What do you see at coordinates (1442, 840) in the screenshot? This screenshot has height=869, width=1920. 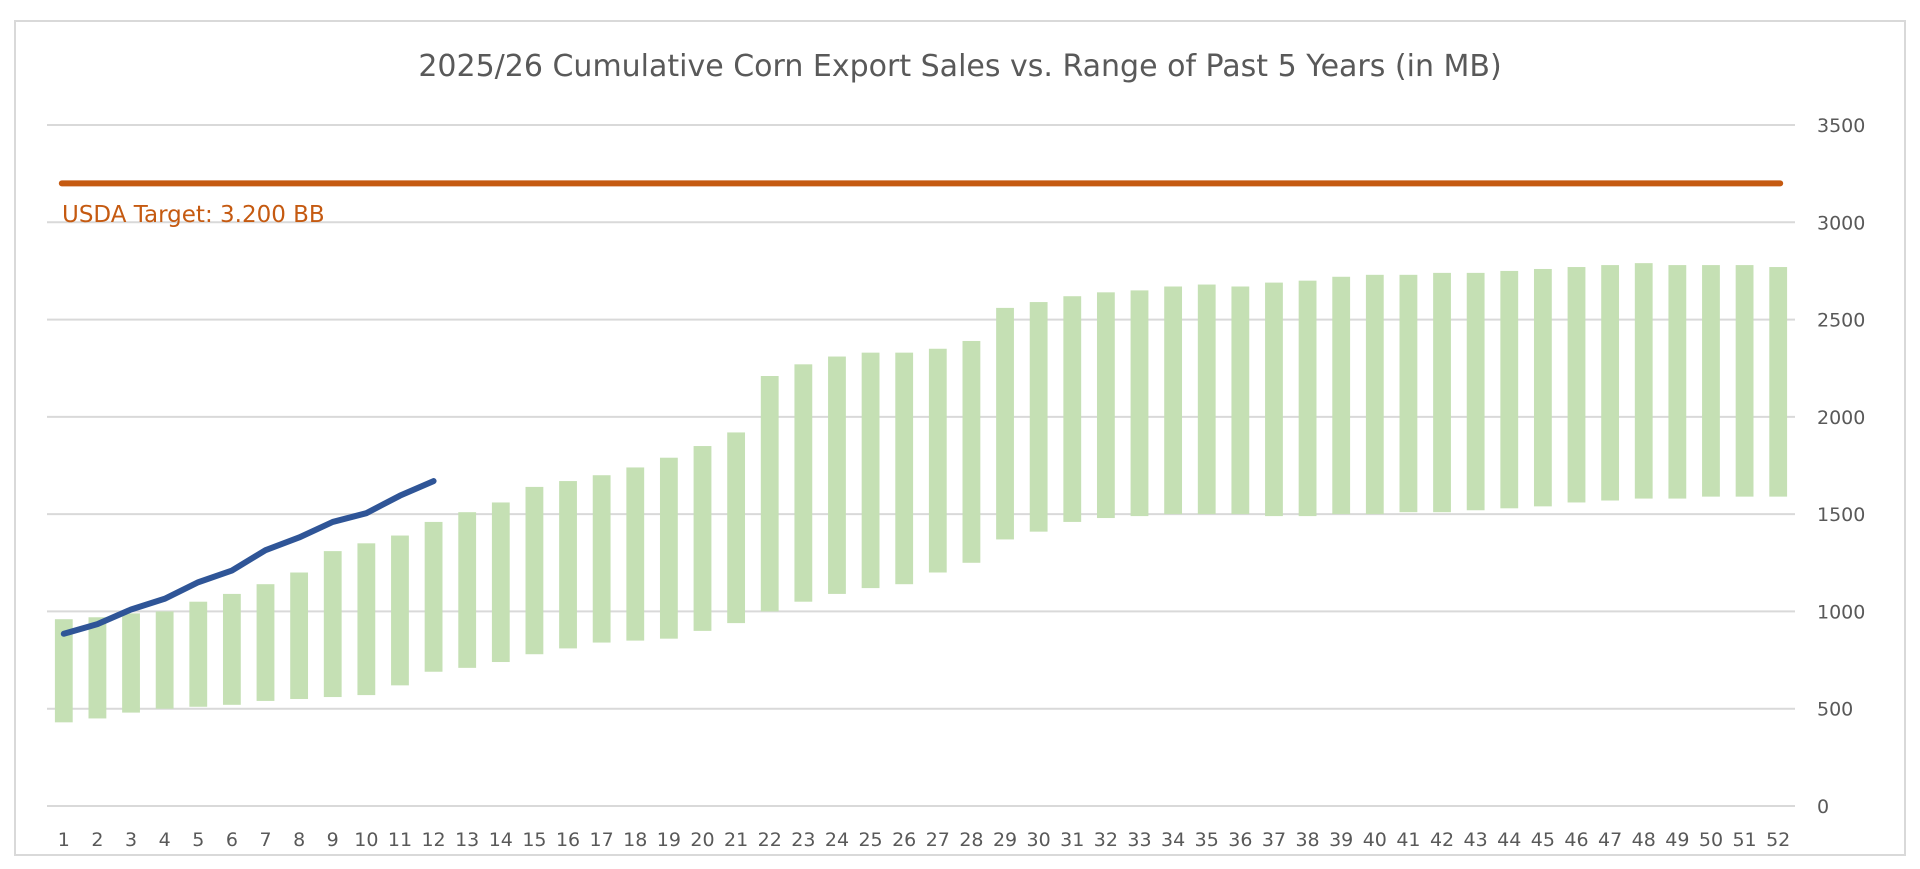 I see `x-tick-label: 42` at bounding box center [1442, 840].